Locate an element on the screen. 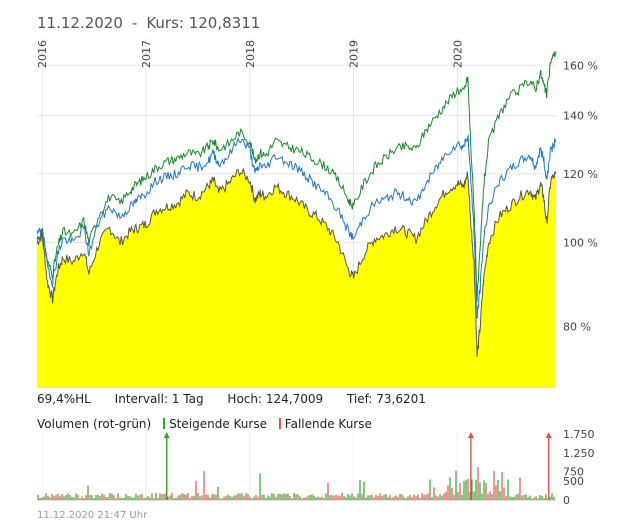  footer-timestamp: 11.12.2020 21:47 Uhr is located at coordinates (92, 515).